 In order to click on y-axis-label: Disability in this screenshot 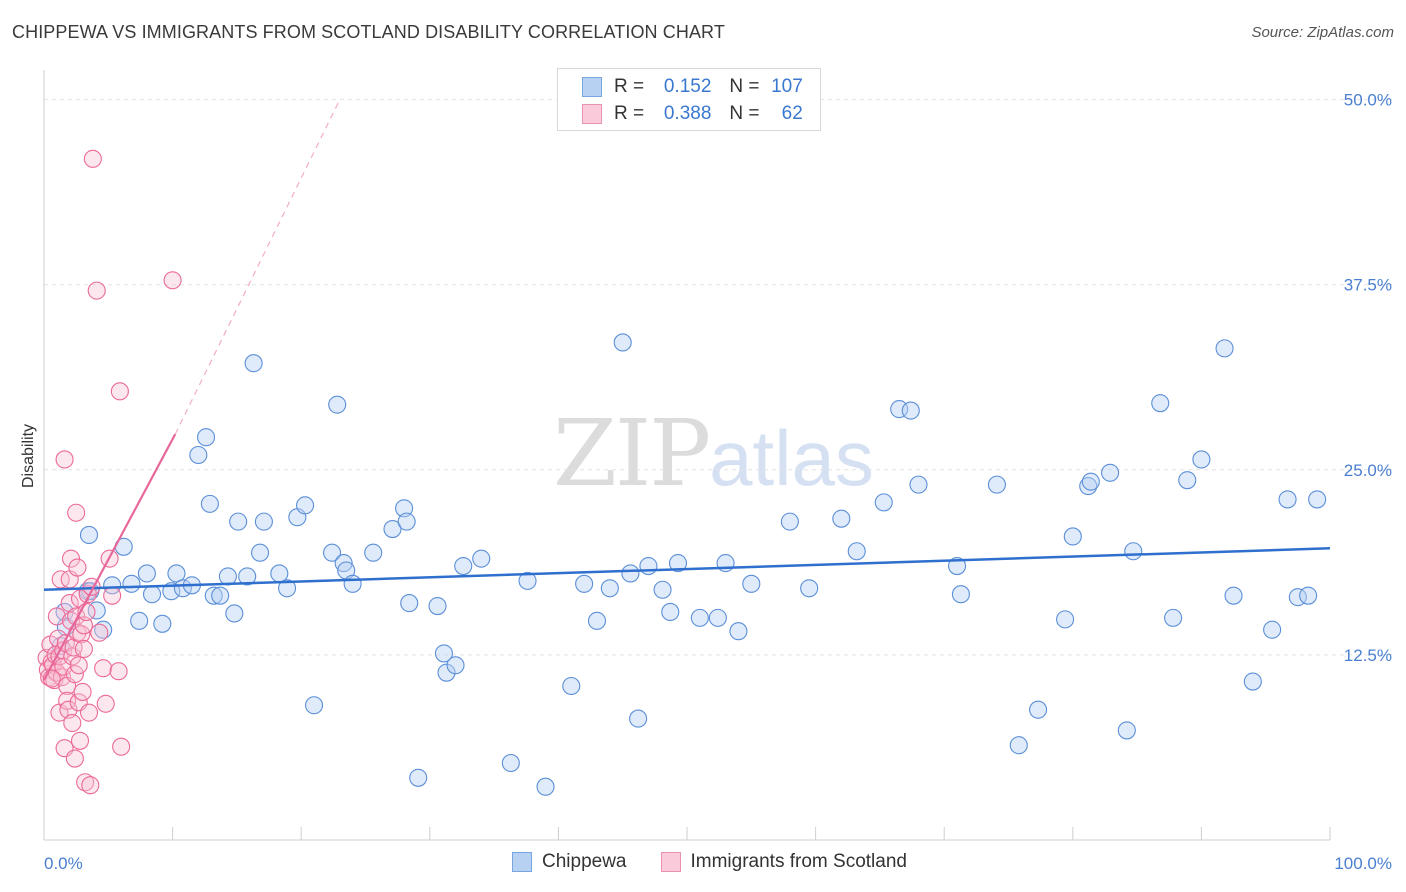, I will do `click(28, 456)`.